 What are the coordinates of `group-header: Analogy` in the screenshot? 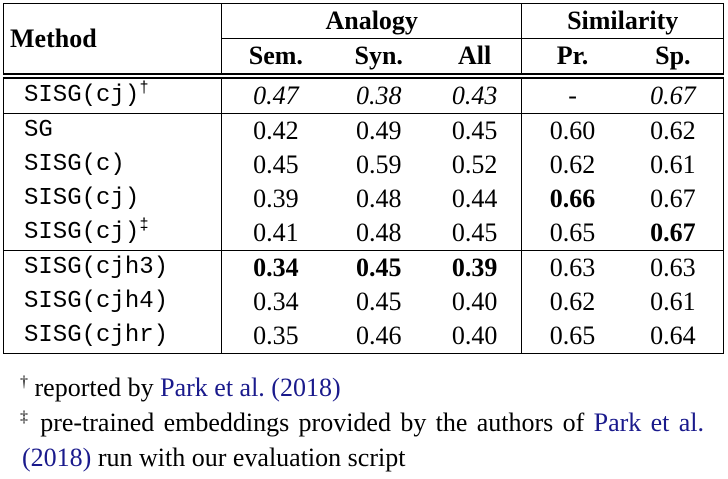 It's located at (371, 21).